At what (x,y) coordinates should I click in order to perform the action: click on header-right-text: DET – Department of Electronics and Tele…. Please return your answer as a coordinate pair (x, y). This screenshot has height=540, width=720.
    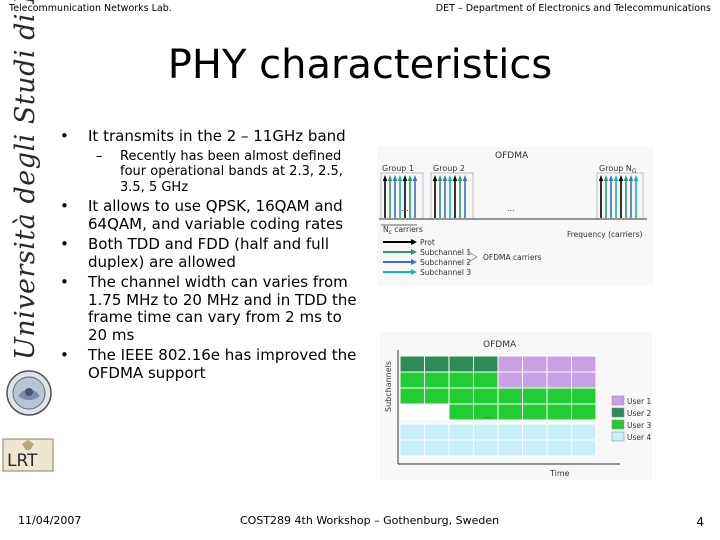
    Looking at the image, I should click on (573, 8).